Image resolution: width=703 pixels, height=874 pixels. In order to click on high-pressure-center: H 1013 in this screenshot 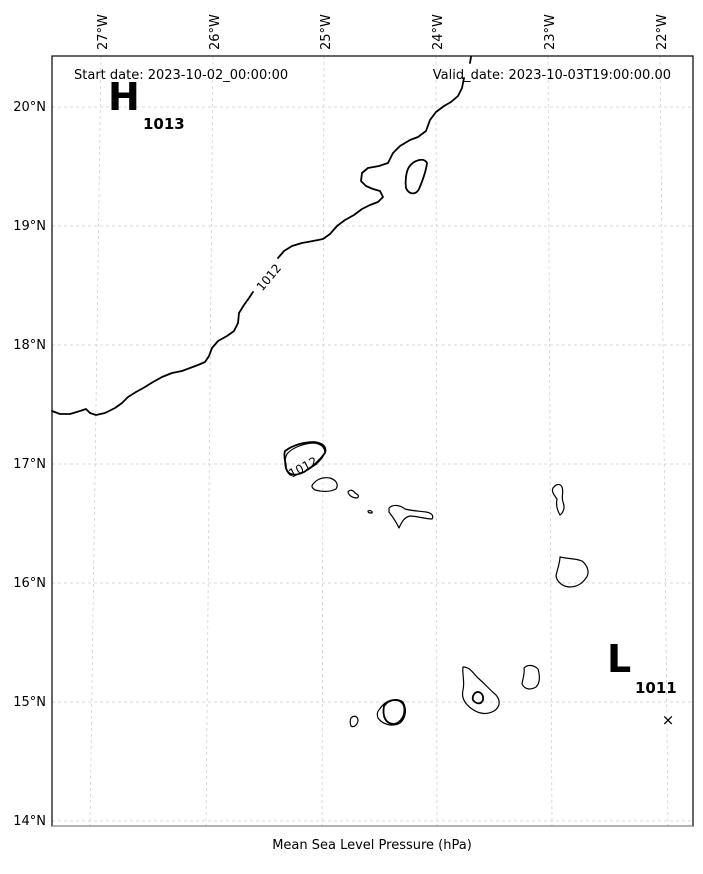, I will do `click(146, 104)`.